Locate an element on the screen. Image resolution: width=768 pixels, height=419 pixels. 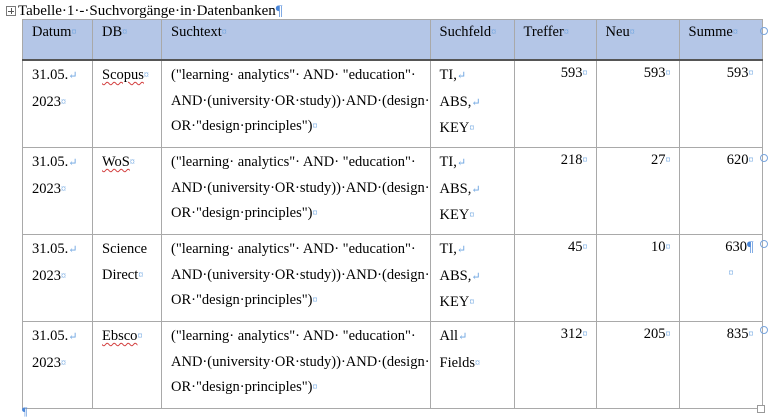
table-caption: Tabelle·1·-·Suchvorgänge·in·Datenbanken ¶ is located at coordinates (144, 11).